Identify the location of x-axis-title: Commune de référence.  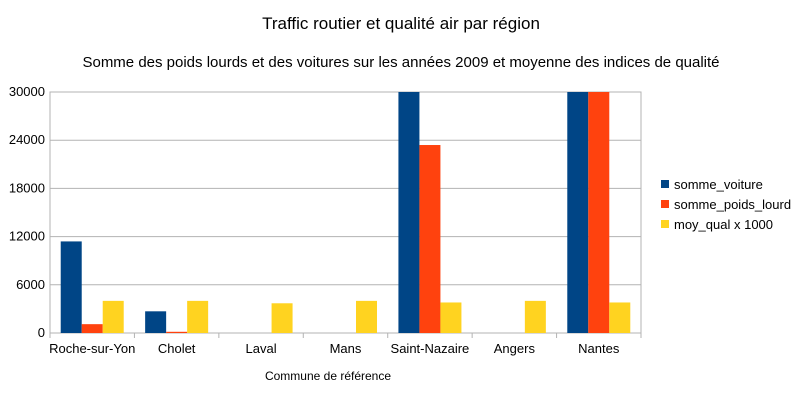
(328, 376).